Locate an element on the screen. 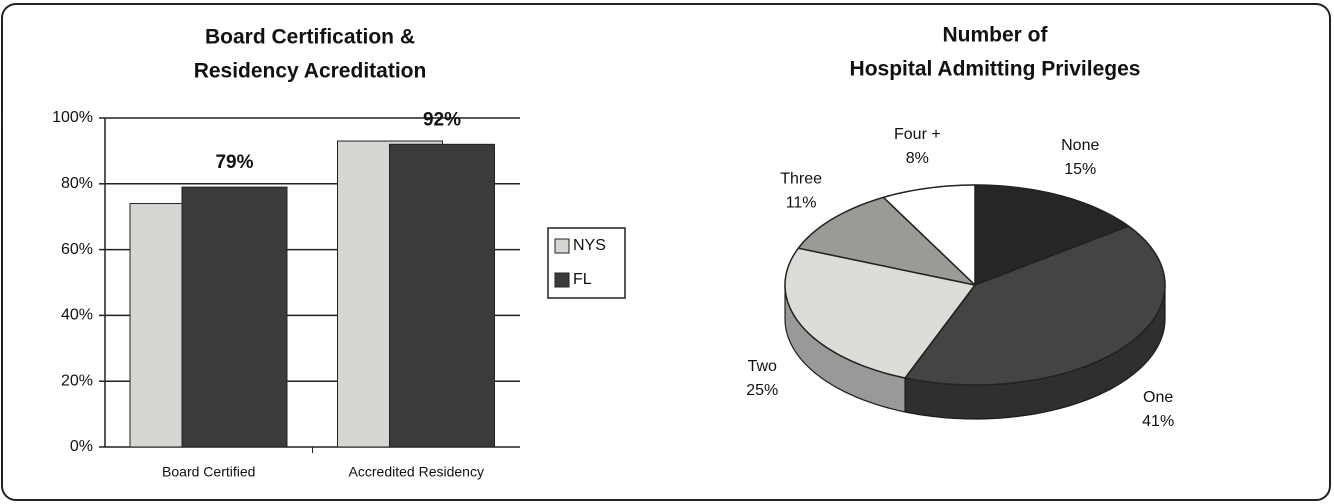 The height and width of the screenshot is (504, 1334). bar-title-line: Board Certification & is located at coordinates (310, 37).